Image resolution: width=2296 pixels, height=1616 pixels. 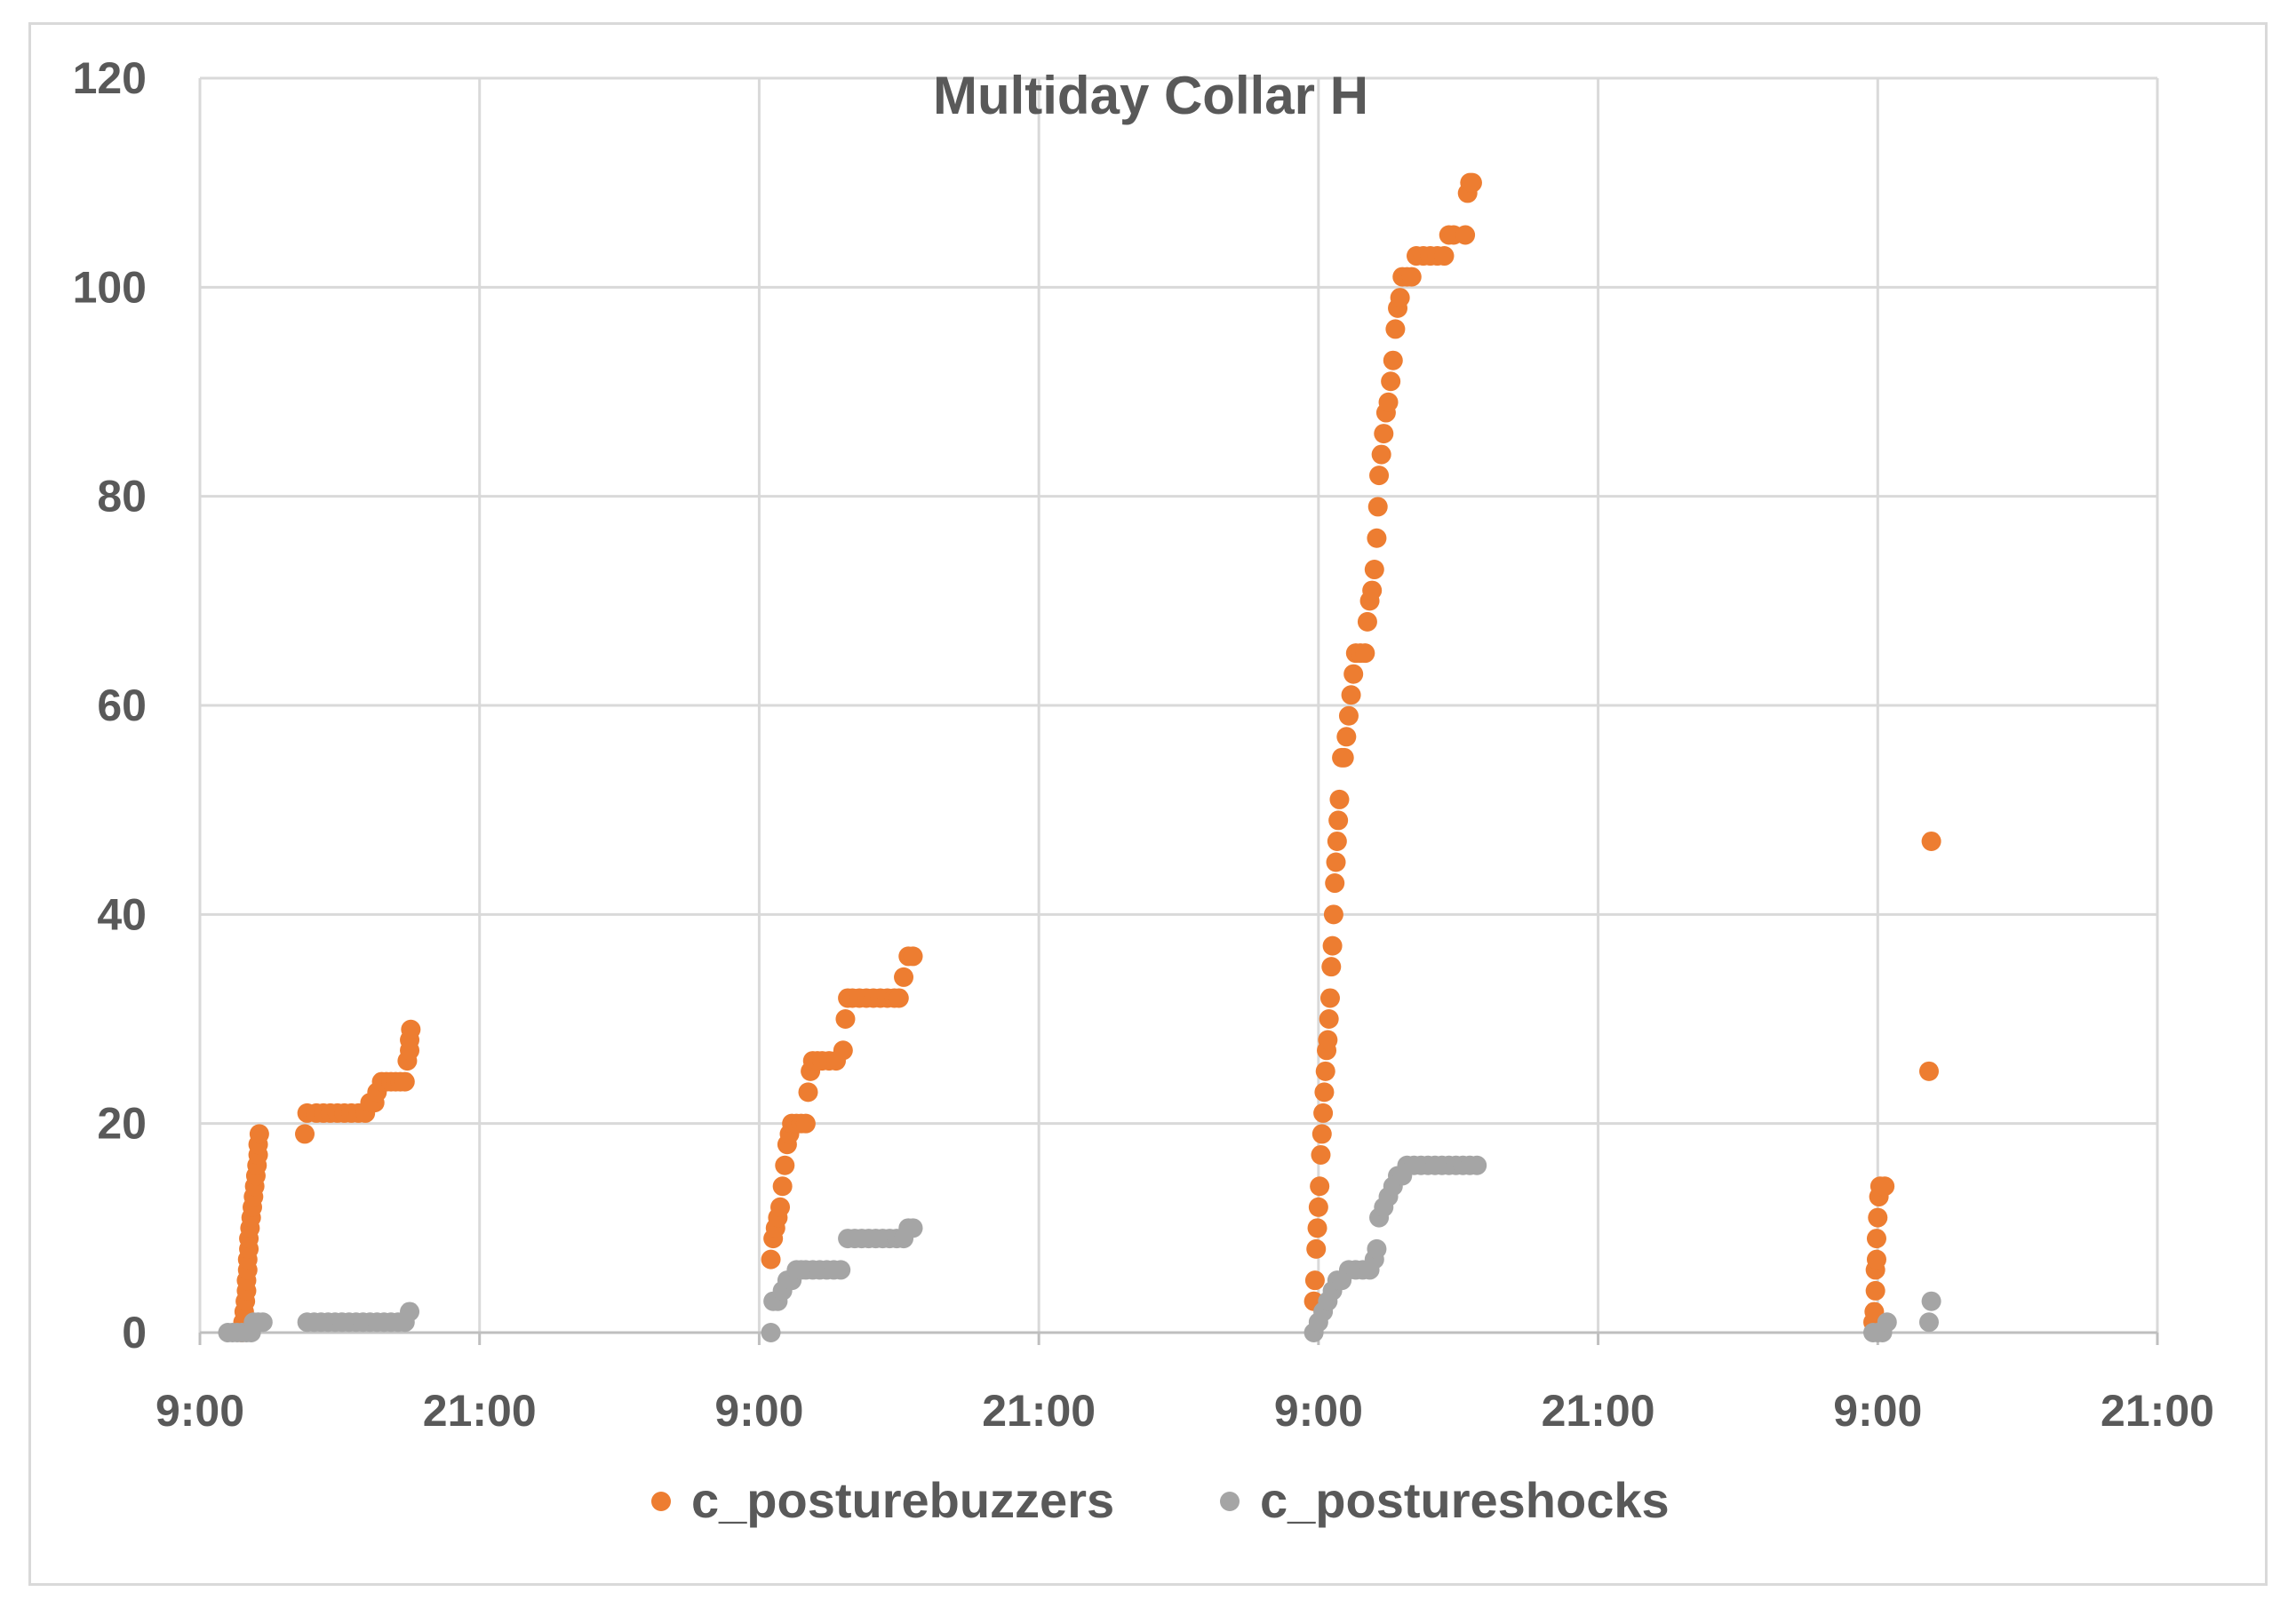 I want to click on legend-label-c_postureshocks: c_postureshocks, so click(x=1465, y=1500).